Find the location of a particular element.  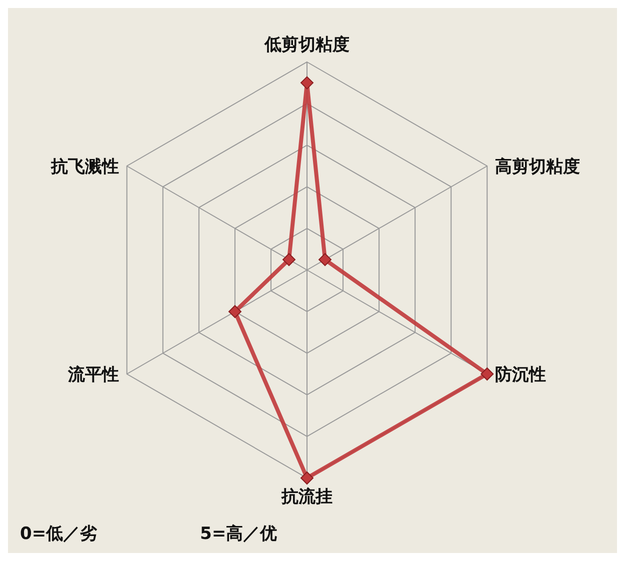

spoke-label: 低剪切粘度 is located at coordinates (307, 45).